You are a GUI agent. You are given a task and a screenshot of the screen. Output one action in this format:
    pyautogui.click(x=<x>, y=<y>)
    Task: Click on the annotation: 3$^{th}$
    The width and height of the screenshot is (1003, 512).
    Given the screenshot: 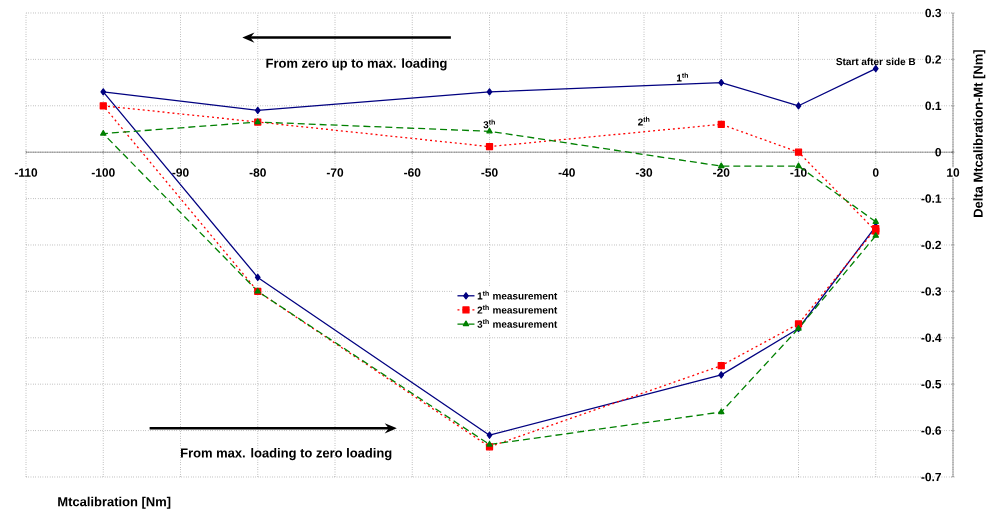 What is the action you would take?
    pyautogui.click(x=489, y=124)
    